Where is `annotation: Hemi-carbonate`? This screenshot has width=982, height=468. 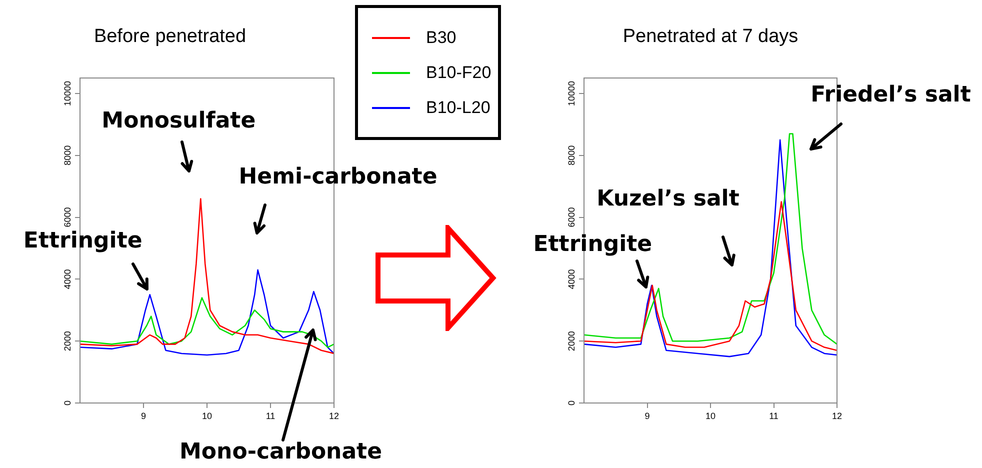
annotation: Hemi-carbonate is located at coordinates (338, 177).